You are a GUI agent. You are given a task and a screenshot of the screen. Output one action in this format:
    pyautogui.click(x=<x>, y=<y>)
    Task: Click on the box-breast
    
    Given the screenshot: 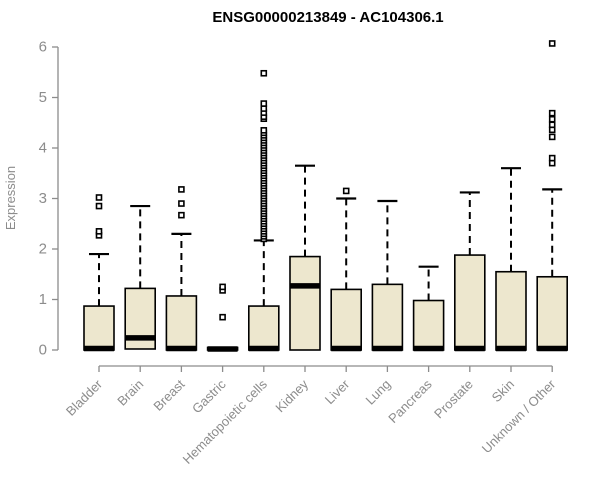 What is the action you would take?
    pyautogui.click(x=181, y=269)
    